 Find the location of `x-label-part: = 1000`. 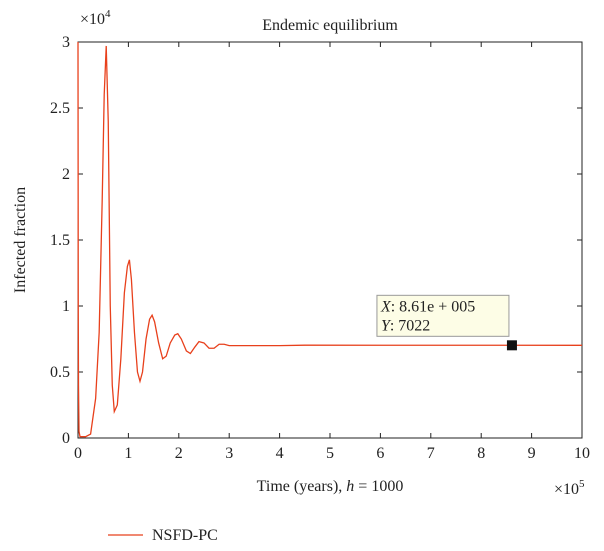

x-label-part: = 1000 is located at coordinates (378, 486).